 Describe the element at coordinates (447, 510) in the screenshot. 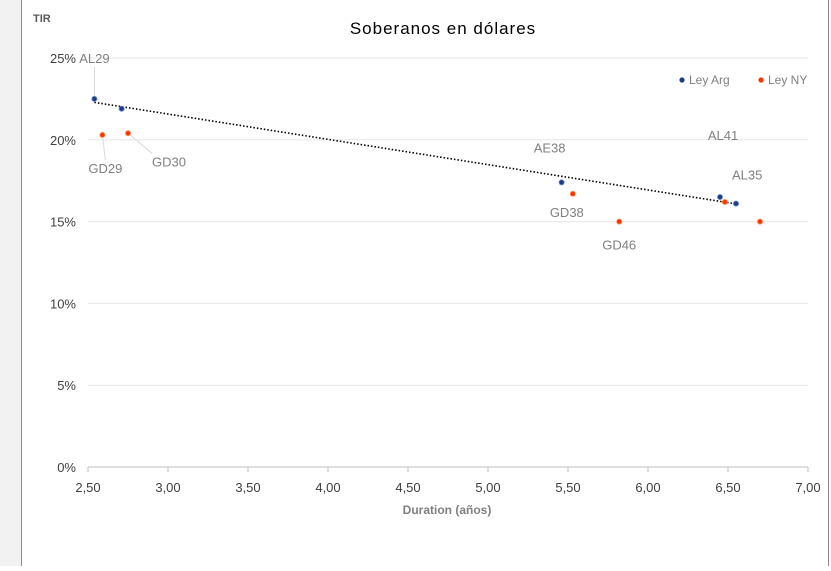

I see `x-axis-title: Duration (años)` at that location.